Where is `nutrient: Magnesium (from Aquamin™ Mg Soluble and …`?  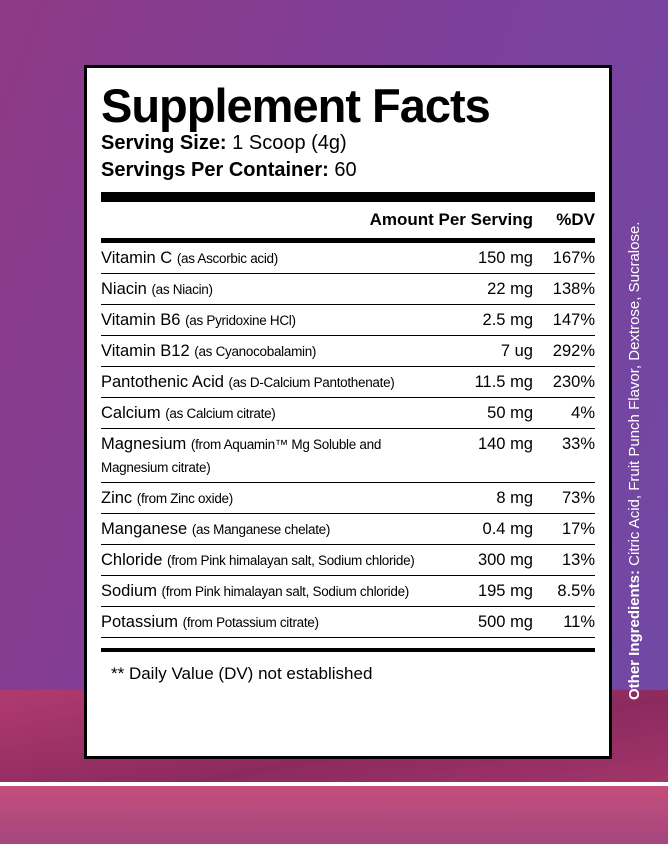
nutrient: Magnesium (from Aquamin™ Mg Soluble and … is located at coordinates (272, 456).